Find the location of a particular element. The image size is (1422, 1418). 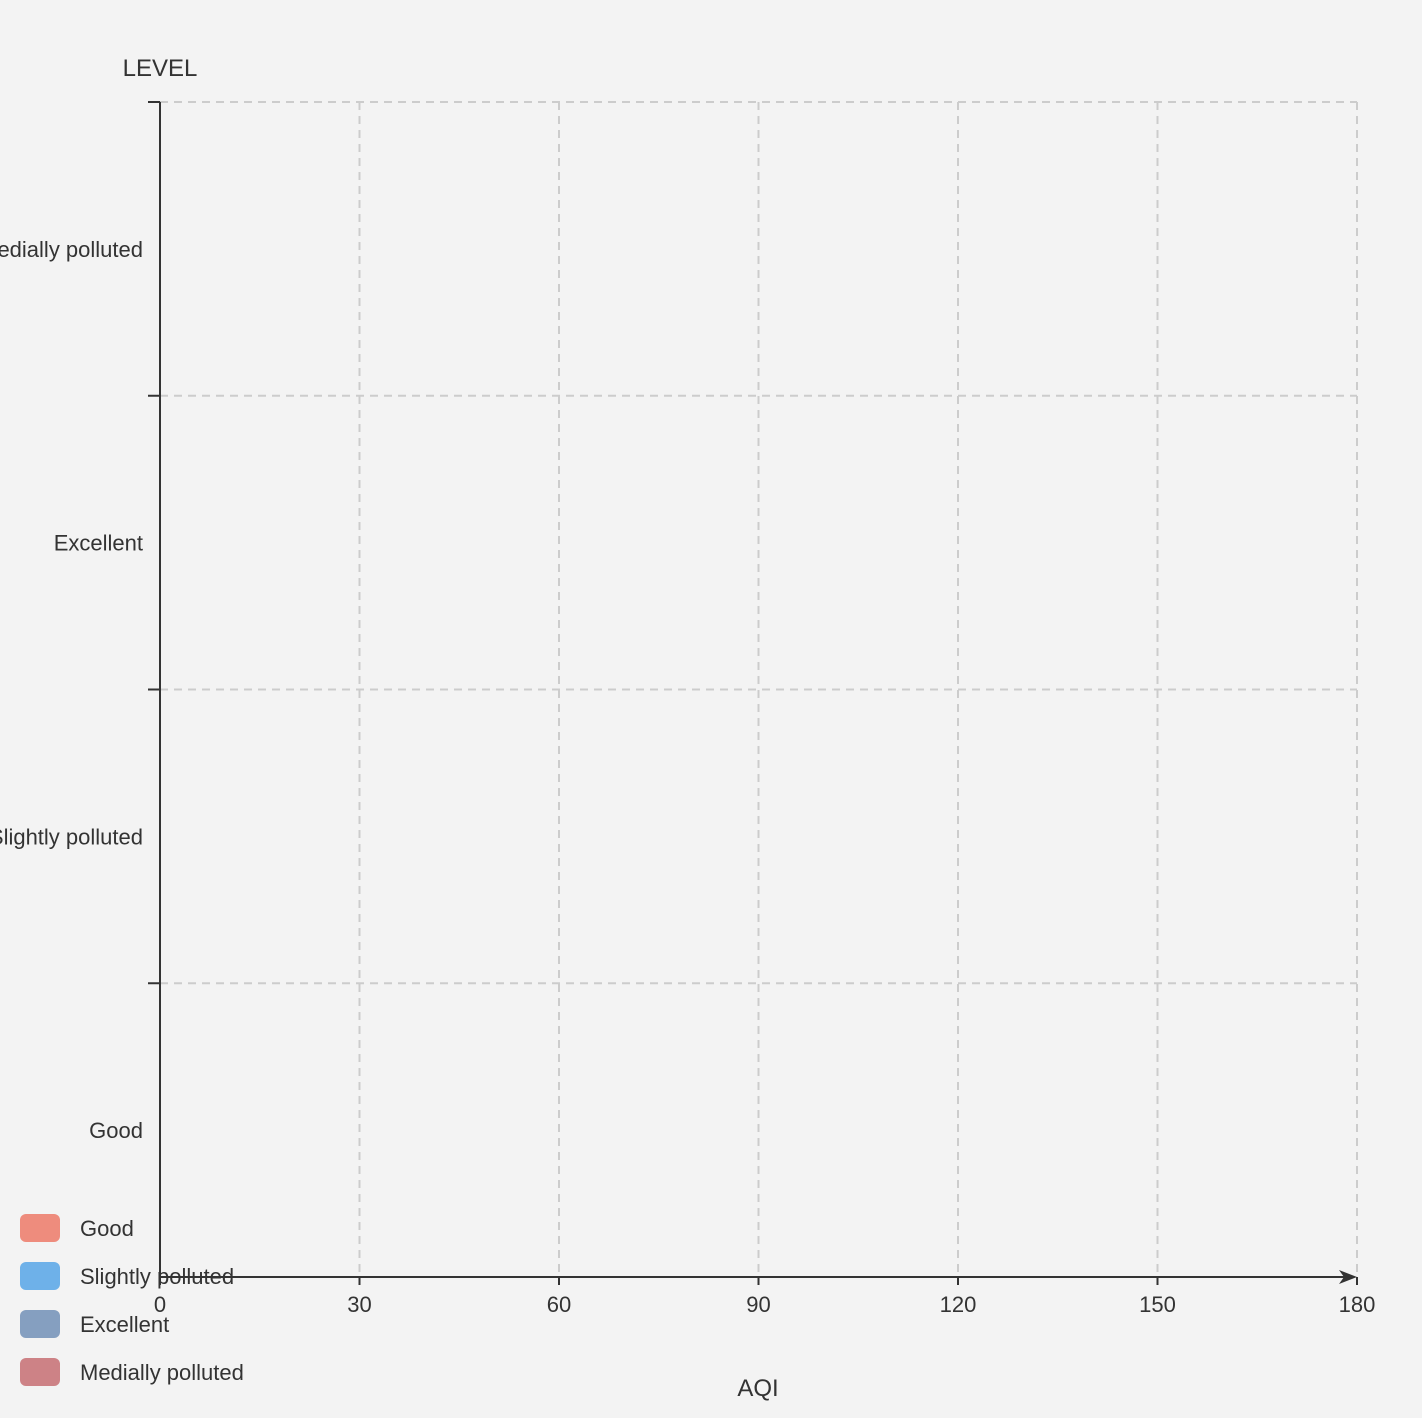

x-tick-label: 150 is located at coordinates (1157, 1304).